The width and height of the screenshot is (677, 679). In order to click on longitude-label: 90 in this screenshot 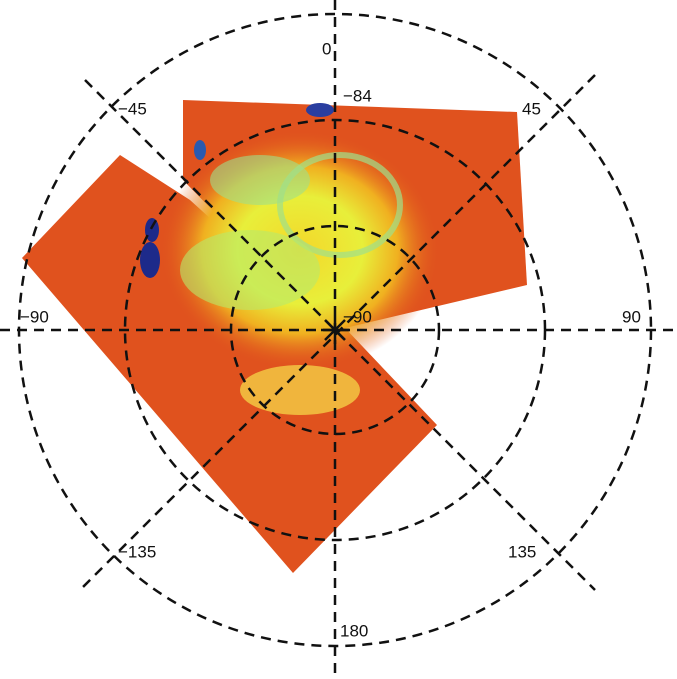, I will do `click(631, 316)`.